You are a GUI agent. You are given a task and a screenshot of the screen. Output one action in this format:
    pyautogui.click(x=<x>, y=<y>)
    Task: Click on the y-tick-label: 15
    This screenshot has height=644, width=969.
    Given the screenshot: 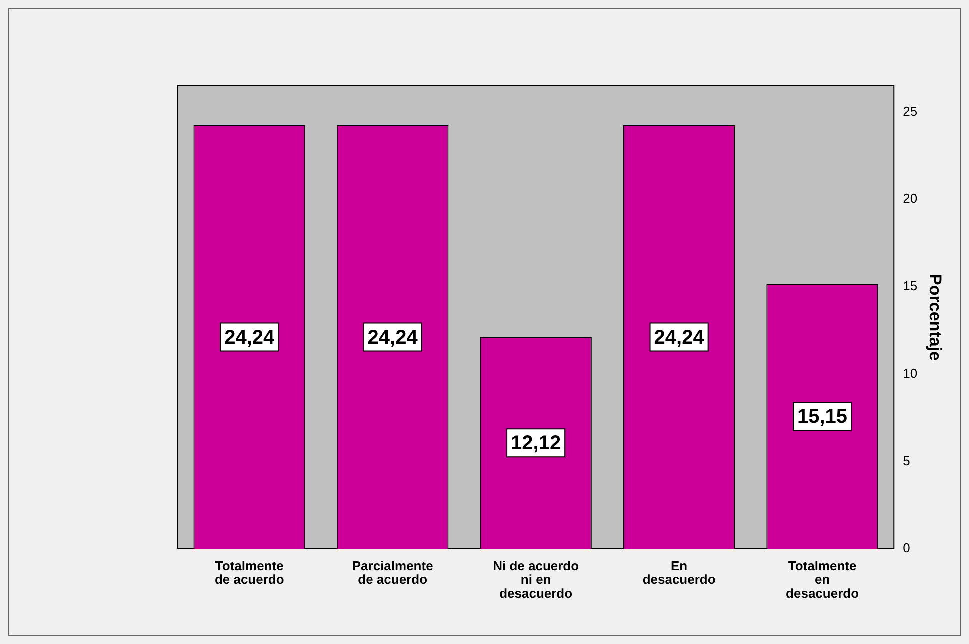 What is the action you would take?
    pyautogui.click(x=910, y=286)
    